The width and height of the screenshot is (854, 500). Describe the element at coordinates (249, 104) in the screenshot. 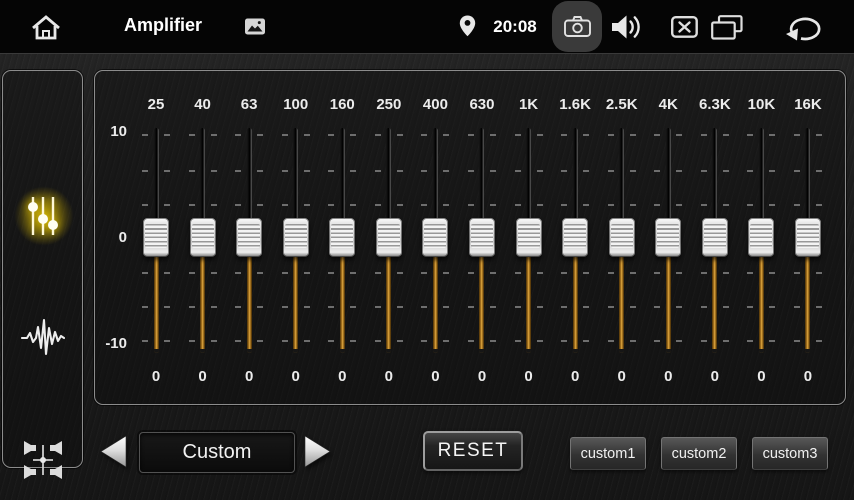

I see `band-freq-label: 63` at that location.